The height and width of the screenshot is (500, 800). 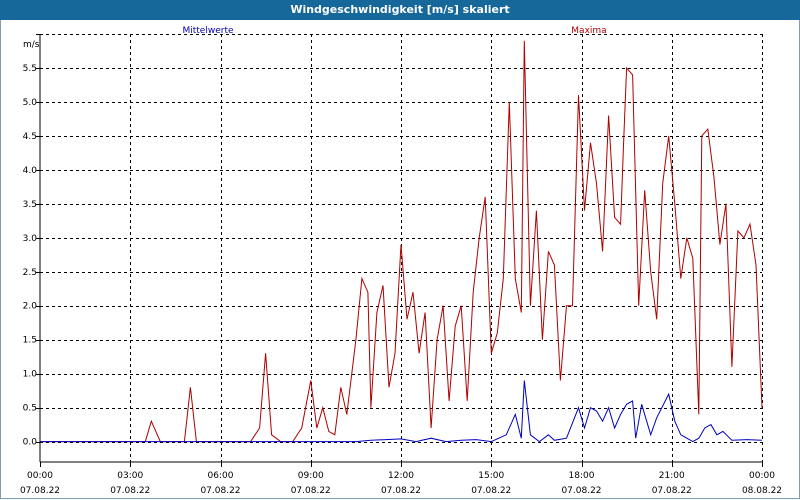 I want to click on x-tick-time: 03:00, so click(x=130, y=476).